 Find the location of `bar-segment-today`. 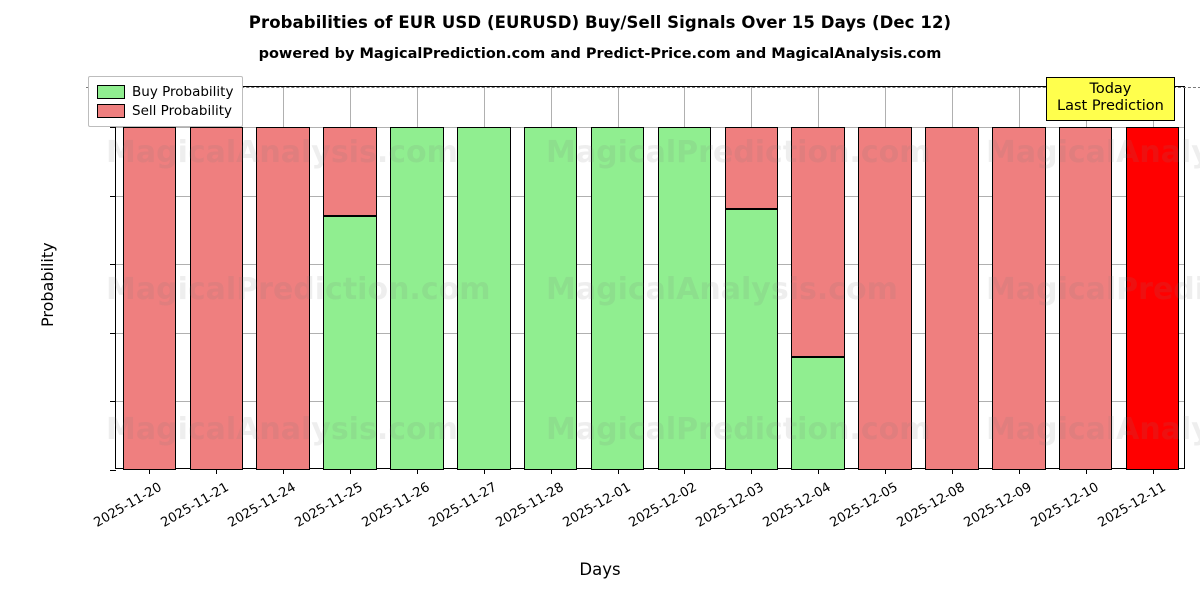

bar-segment-today is located at coordinates (1152, 298).